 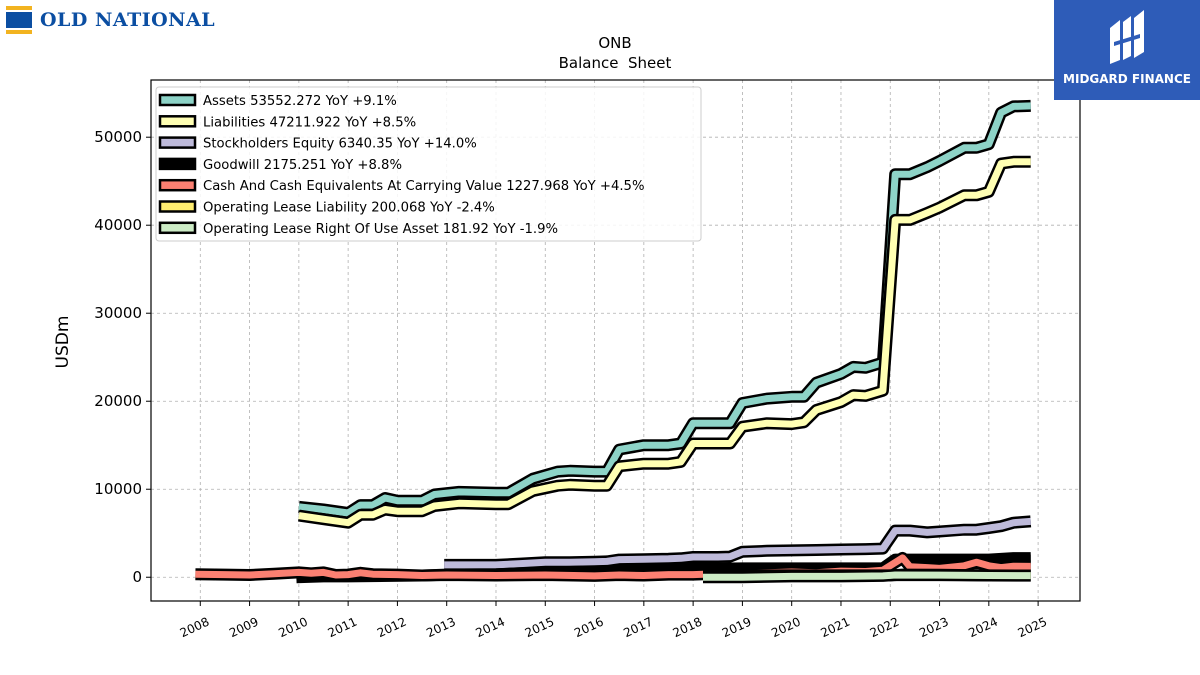 What do you see at coordinates (688, 628) in the screenshot?
I see `x-tick-label: 2018` at bounding box center [688, 628].